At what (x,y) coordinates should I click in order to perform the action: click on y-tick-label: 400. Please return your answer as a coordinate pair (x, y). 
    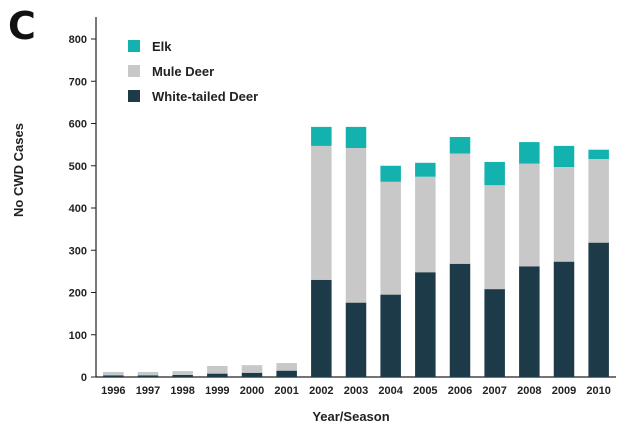
    Looking at the image, I should click on (78, 209).